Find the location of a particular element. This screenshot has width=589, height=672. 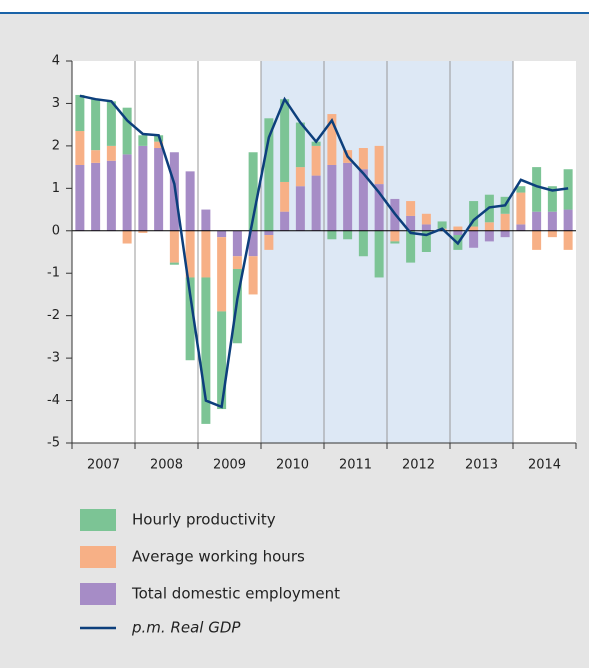

x-tick-label: 2011 is located at coordinates (355, 465).